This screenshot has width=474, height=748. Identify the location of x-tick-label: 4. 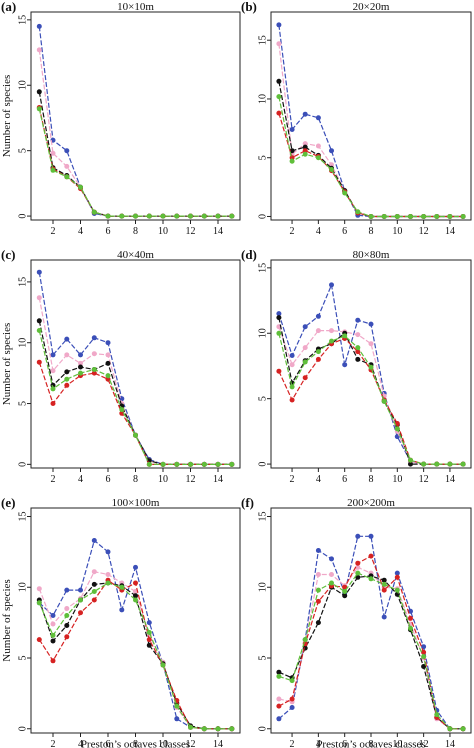
(318, 743).